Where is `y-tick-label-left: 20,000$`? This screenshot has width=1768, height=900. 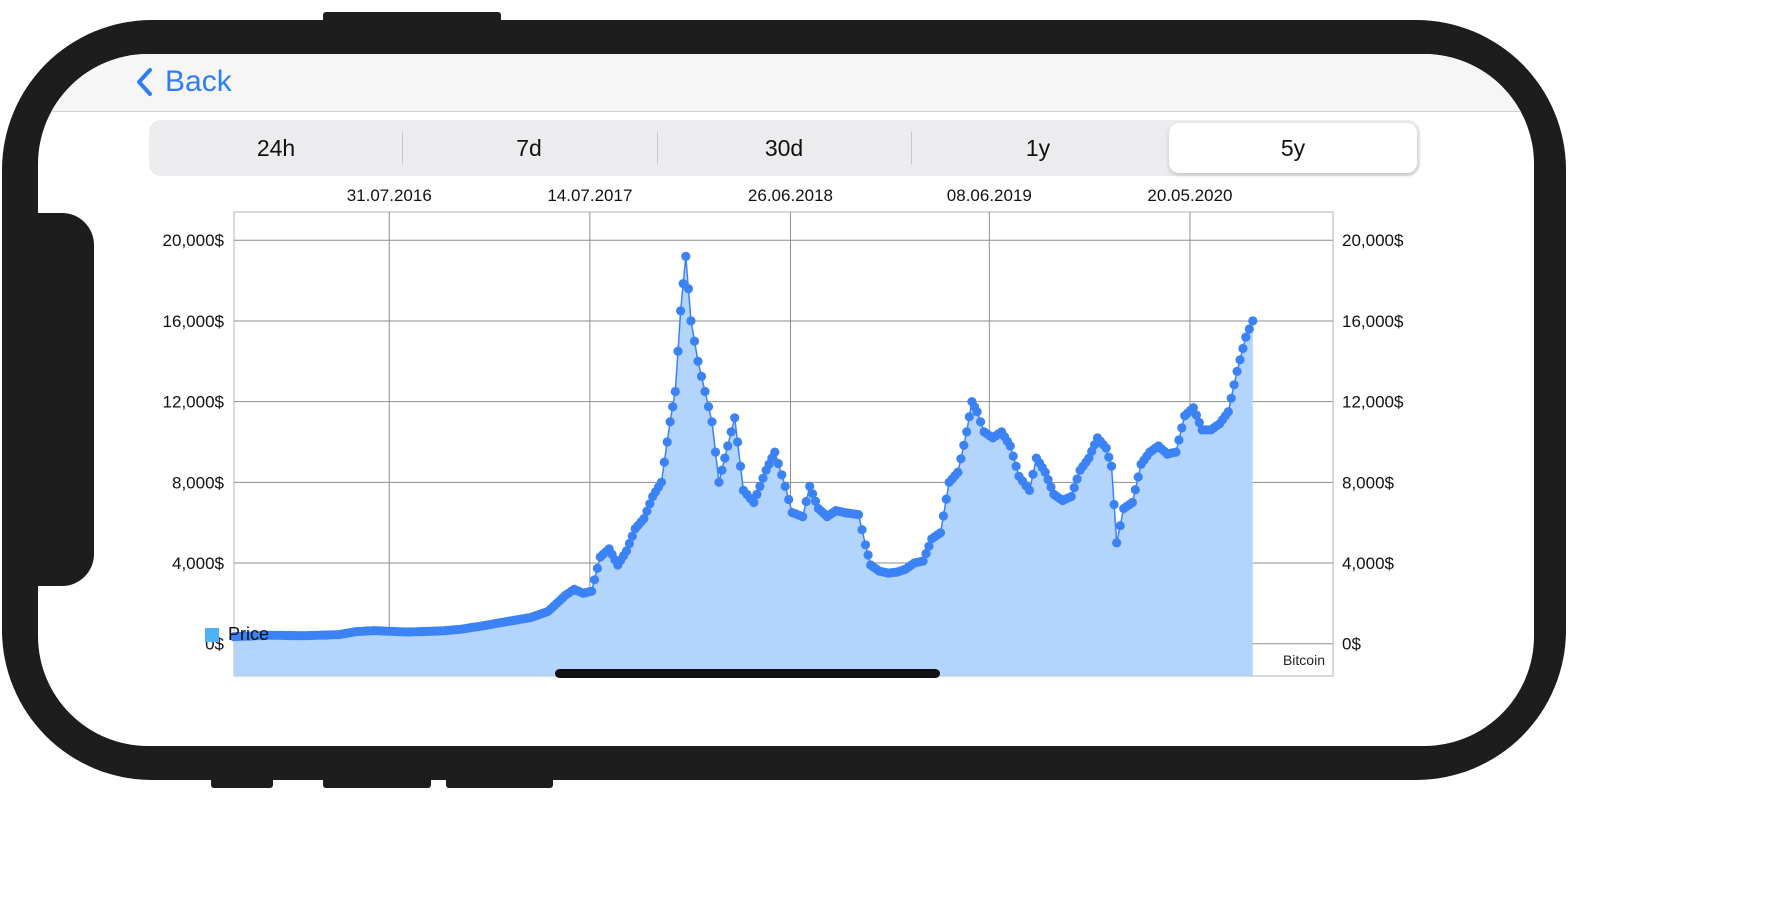 y-tick-label-left: 20,000$ is located at coordinates (194, 240).